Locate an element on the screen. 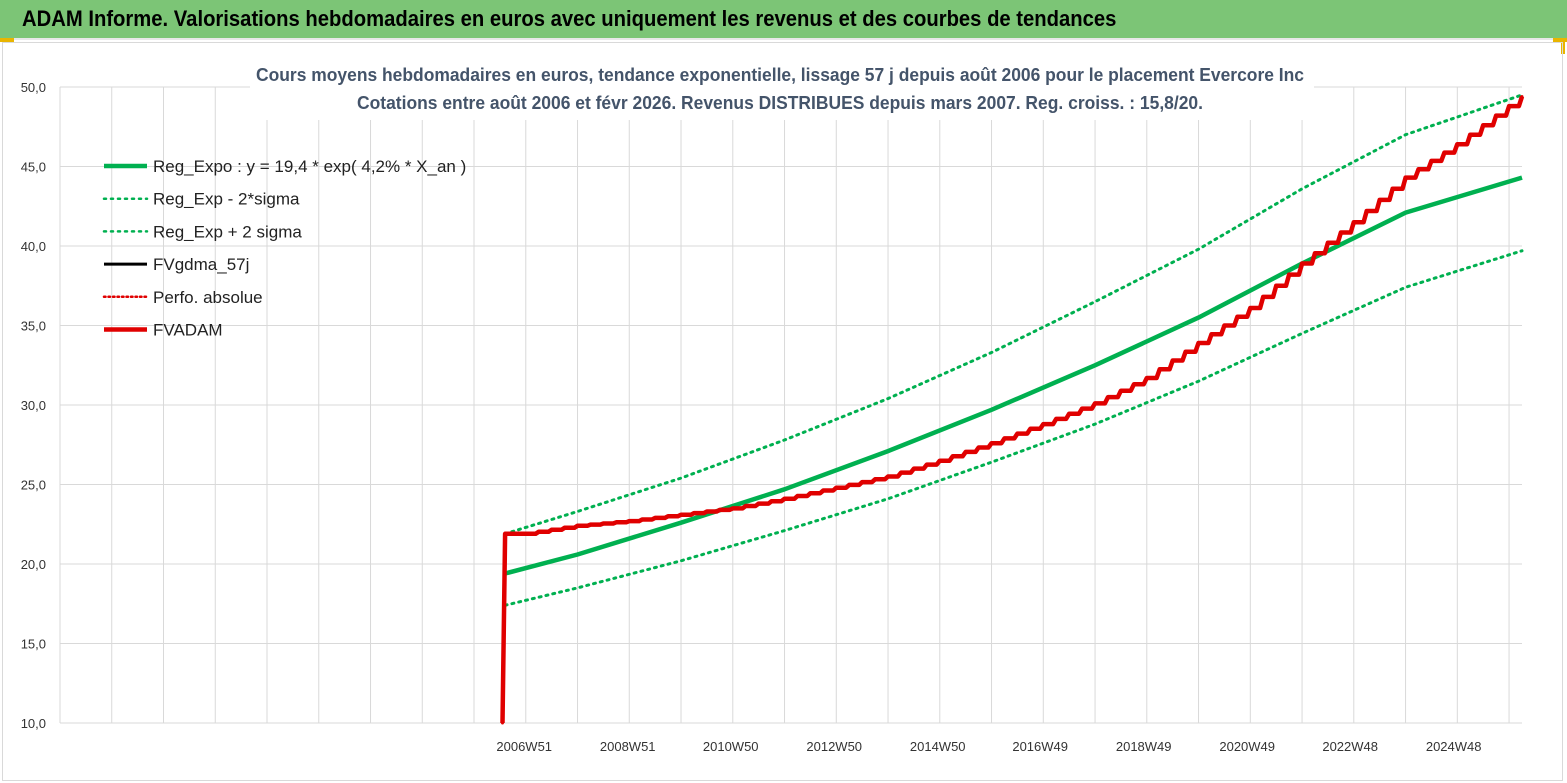  corner-mark-top-right is located at coordinates (1560, 40).